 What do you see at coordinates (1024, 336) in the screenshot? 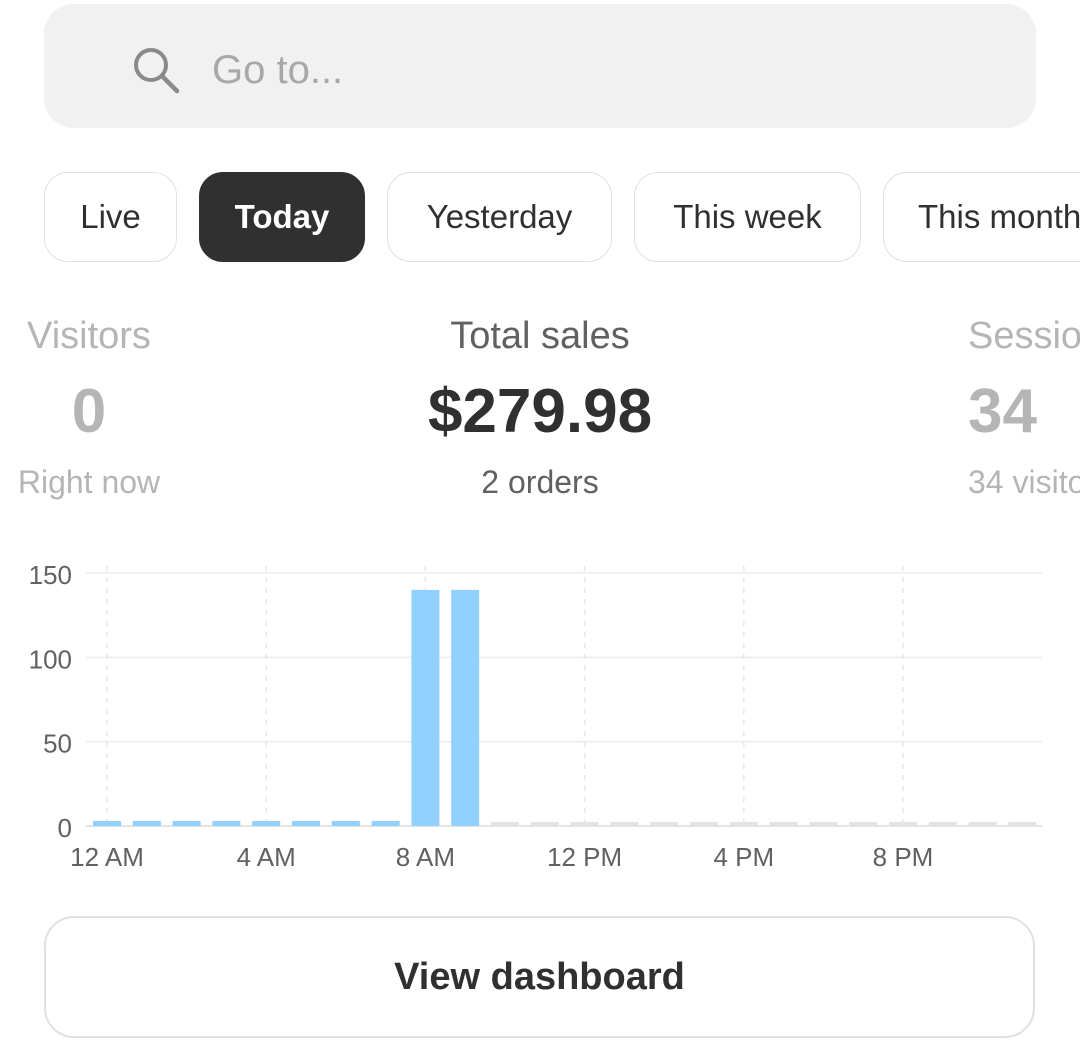
I see `metric-label: Sessions` at bounding box center [1024, 336].